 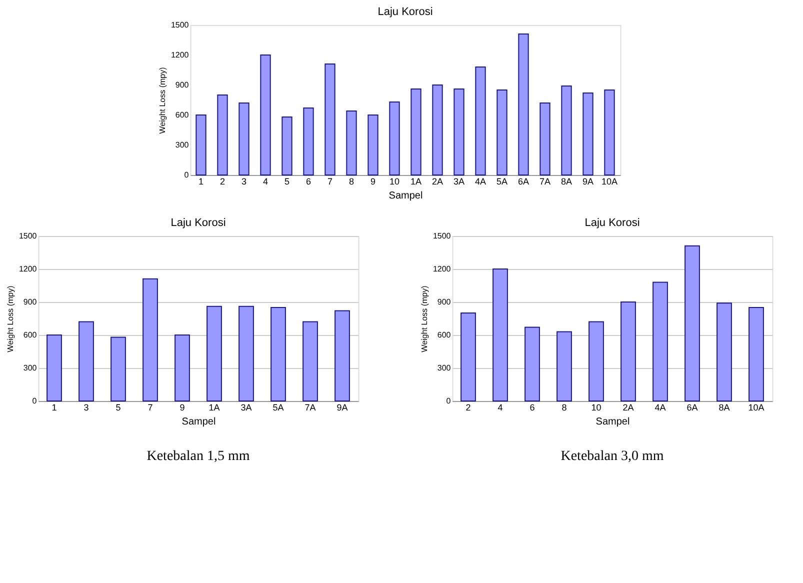 What do you see at coordinates (265, 181) in the screenshot?
I see `x-tick-label: 4` at bounding box center [265, 181].